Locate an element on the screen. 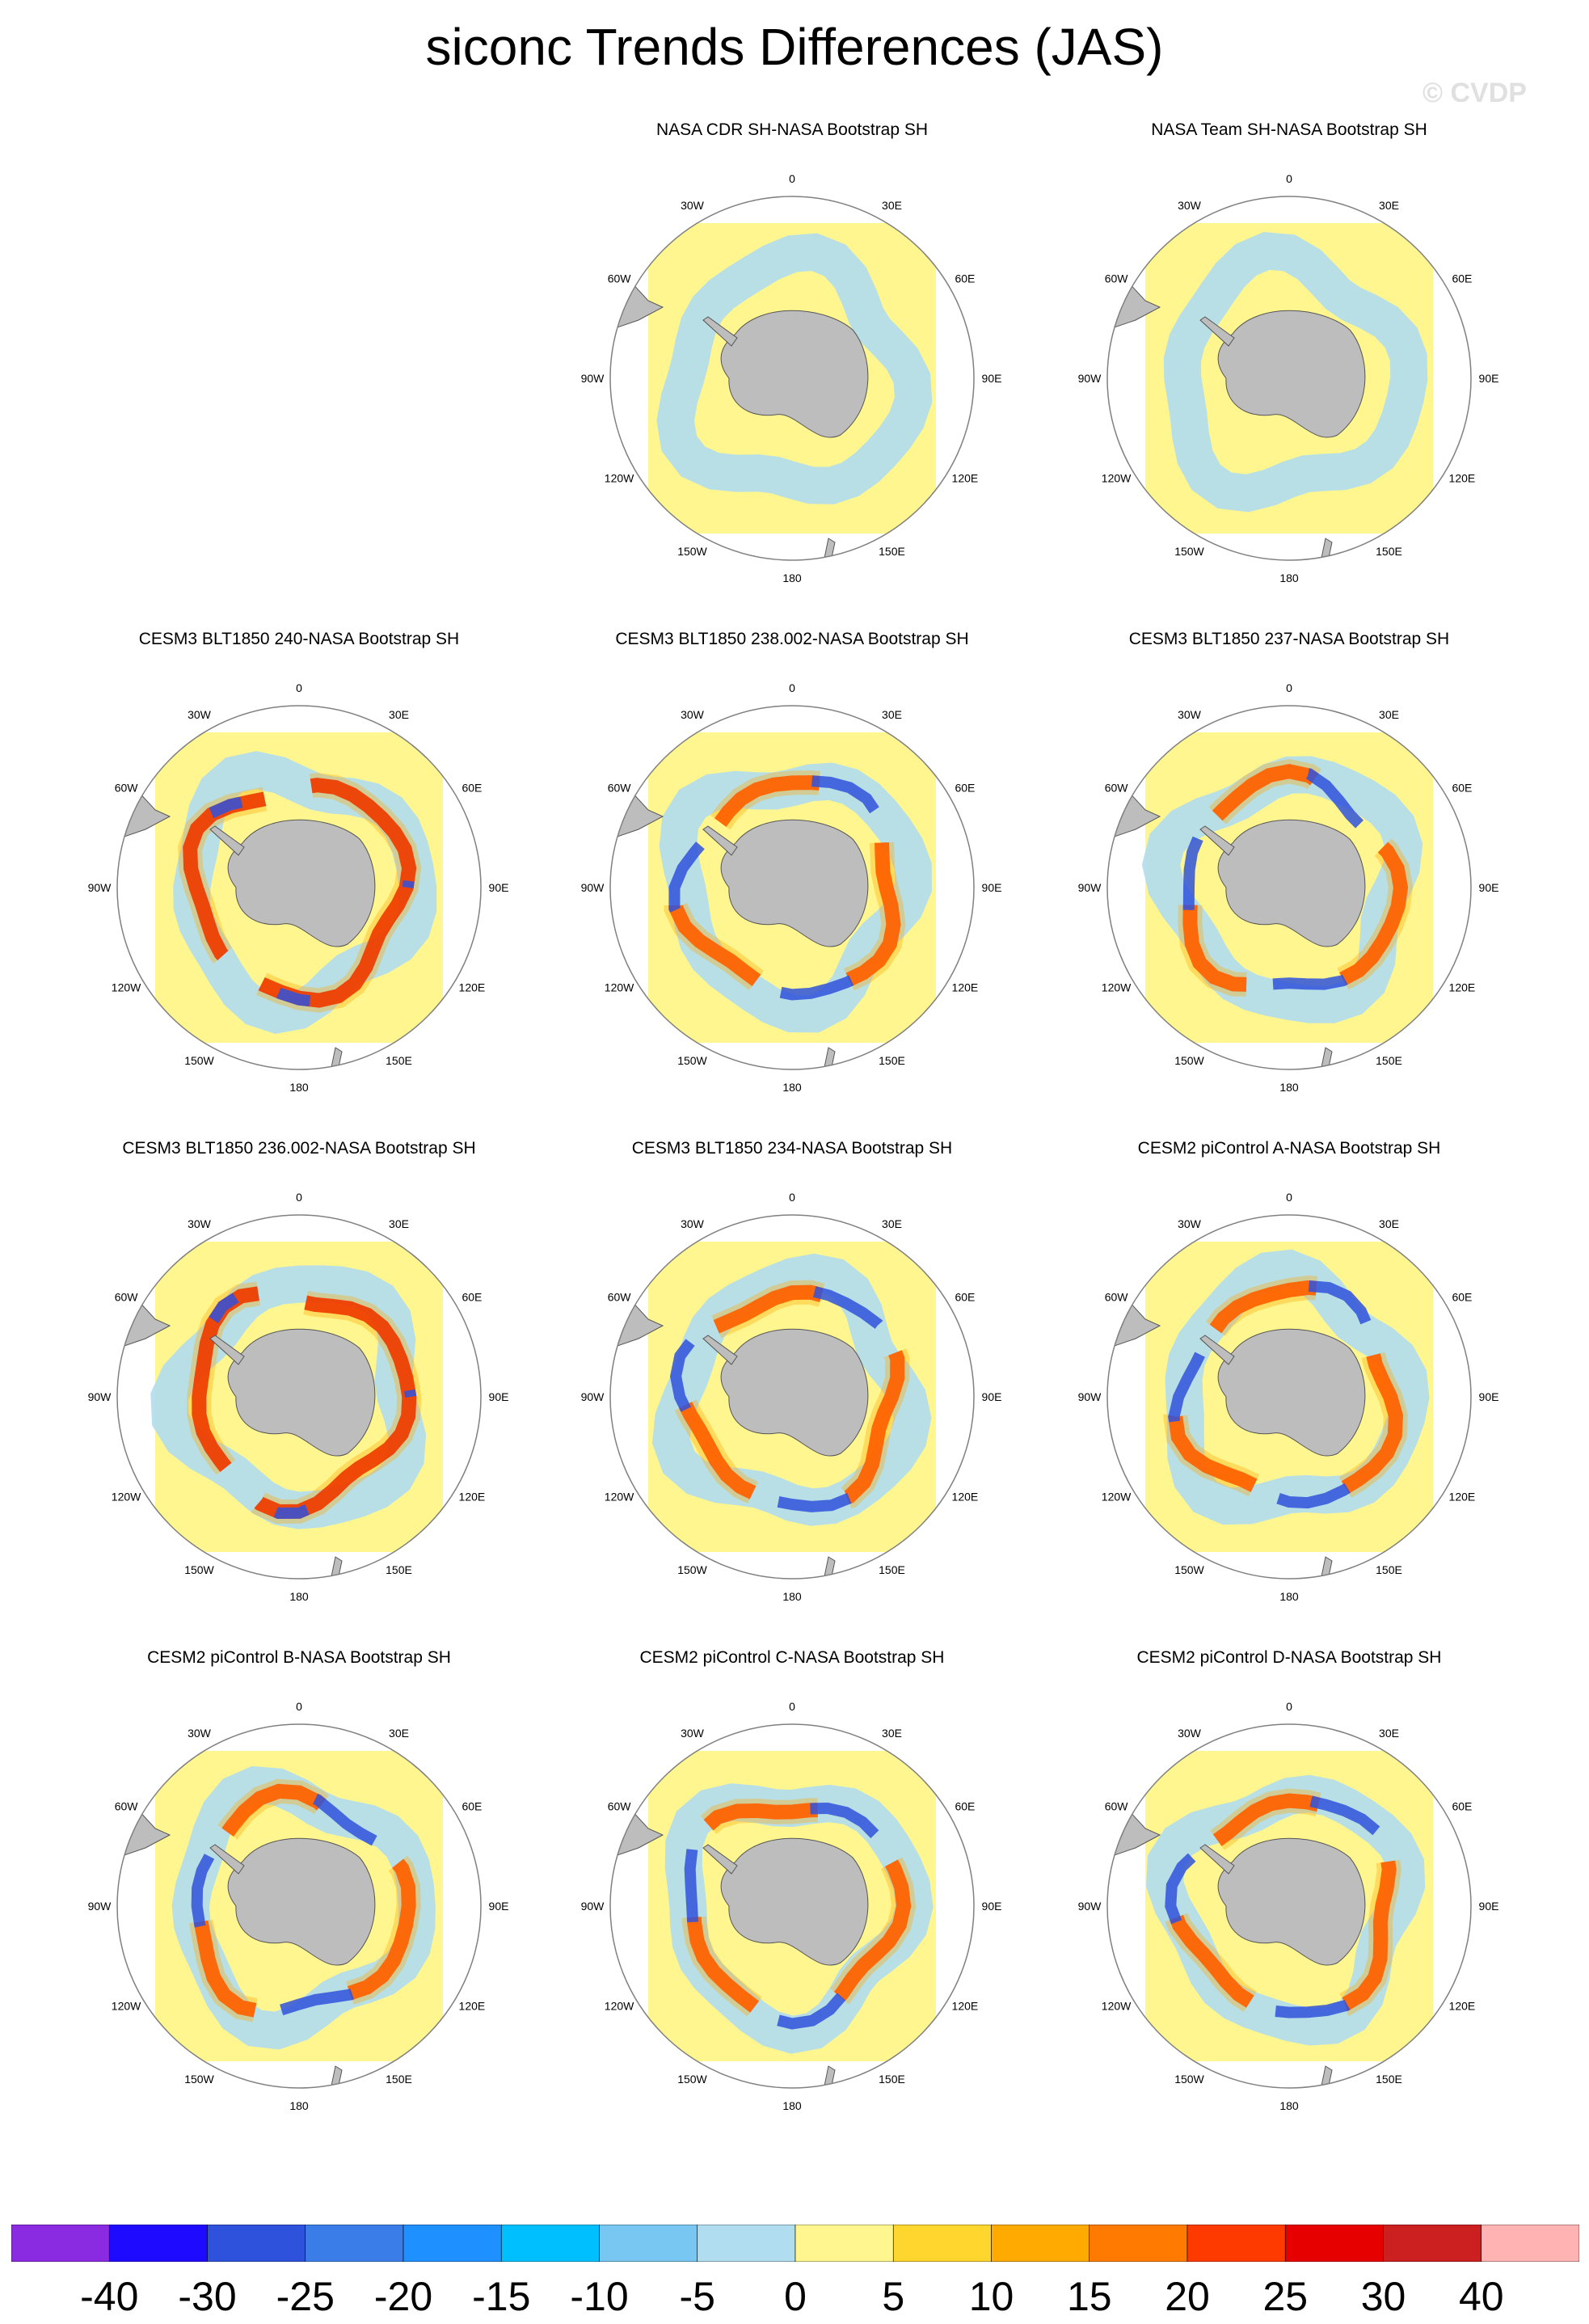  colorbar-tick-label: -30 is located at coordinates (207, 2296).